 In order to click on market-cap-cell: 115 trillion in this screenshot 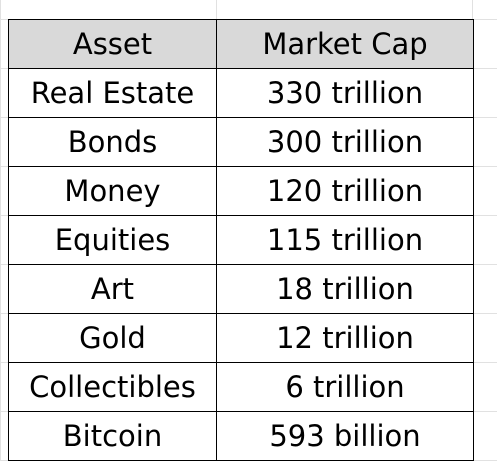, I will do `click(345, 240)`.